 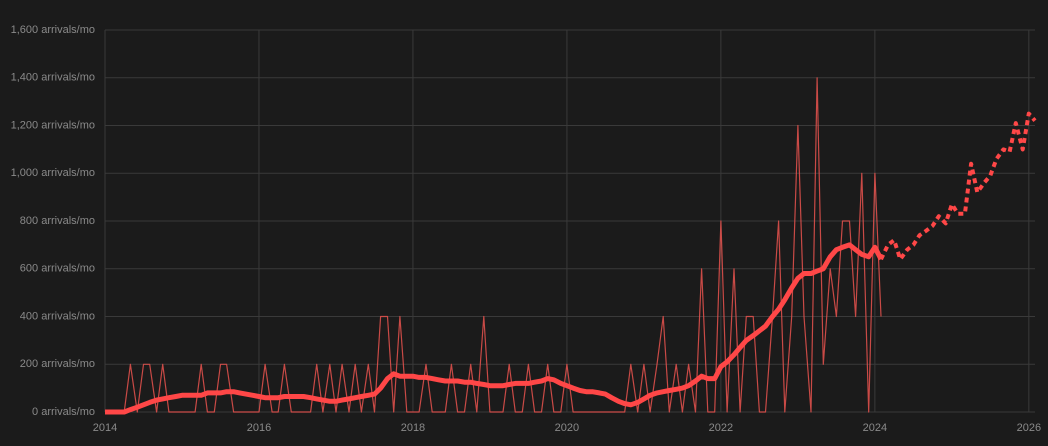 What do you see at coordinates (53, 30) in the screenshot?
I see `y-tick-label: 1,600 arrivals/mo` at bounding box center [53, 30].